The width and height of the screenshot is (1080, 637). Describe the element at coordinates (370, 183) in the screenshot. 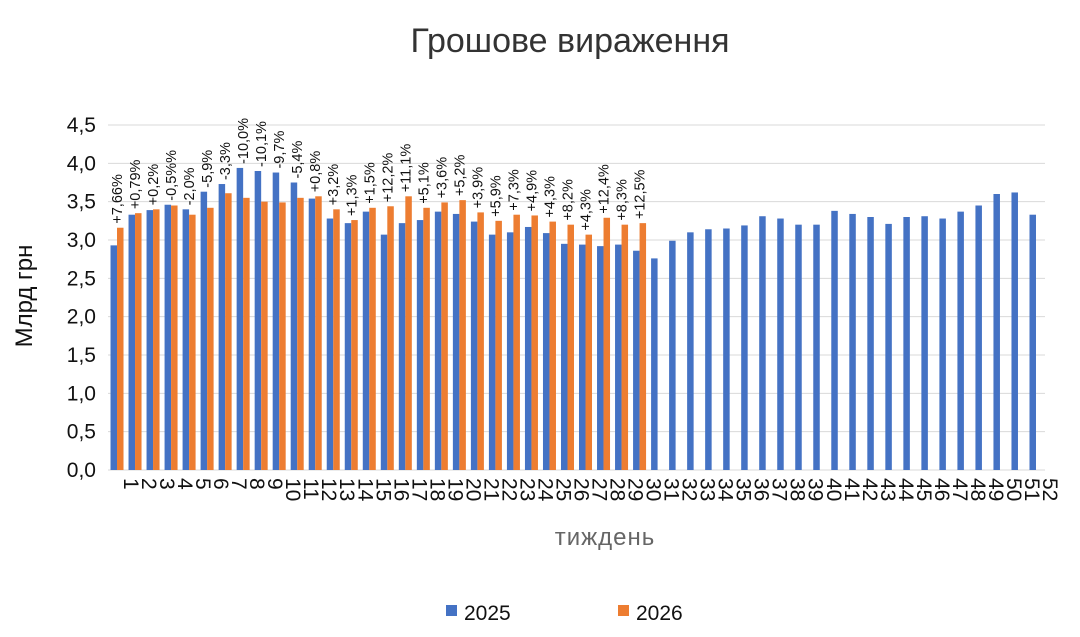

I see `percent-change-label: +1,5%` at that location.